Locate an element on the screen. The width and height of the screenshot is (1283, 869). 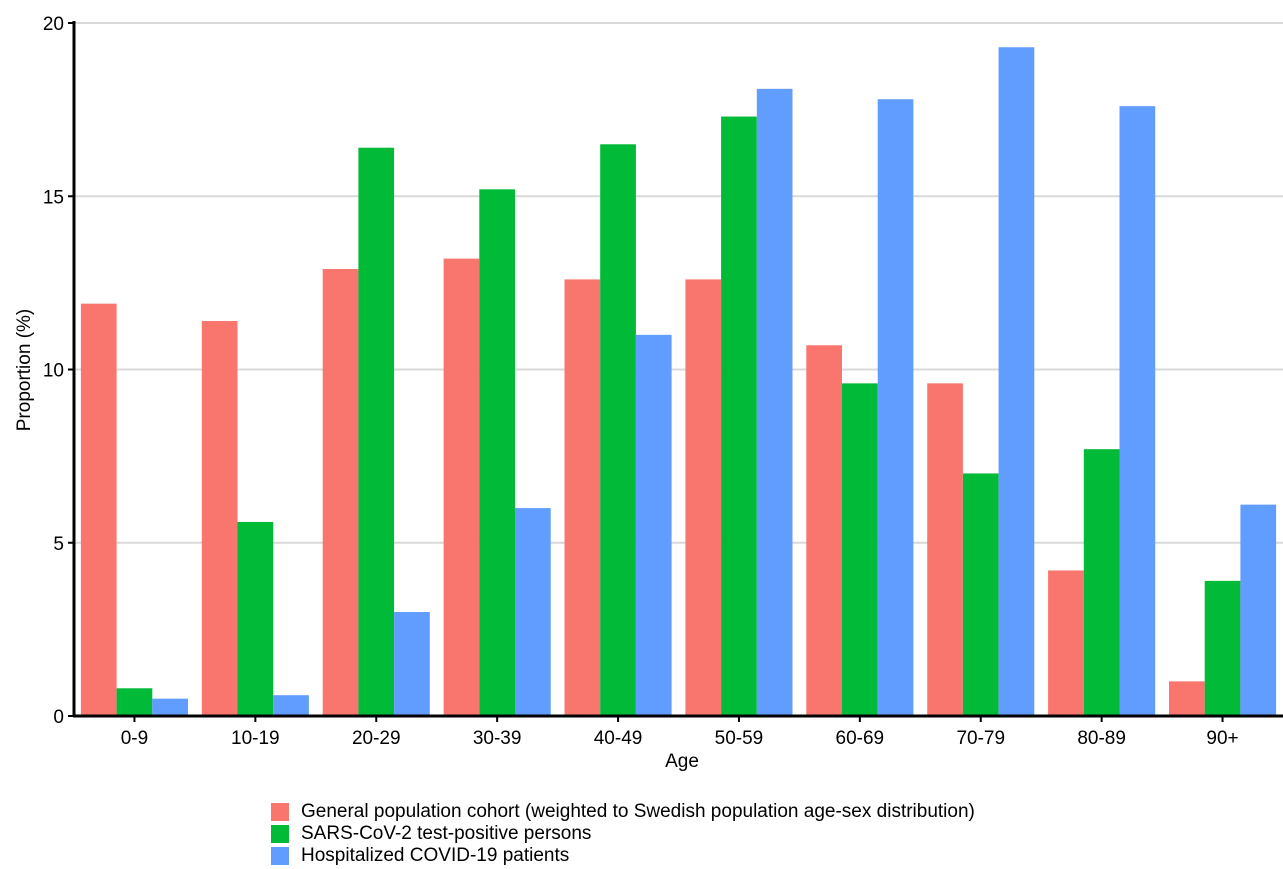
legend-swatch-general-population is located at coordinates (280, 812).